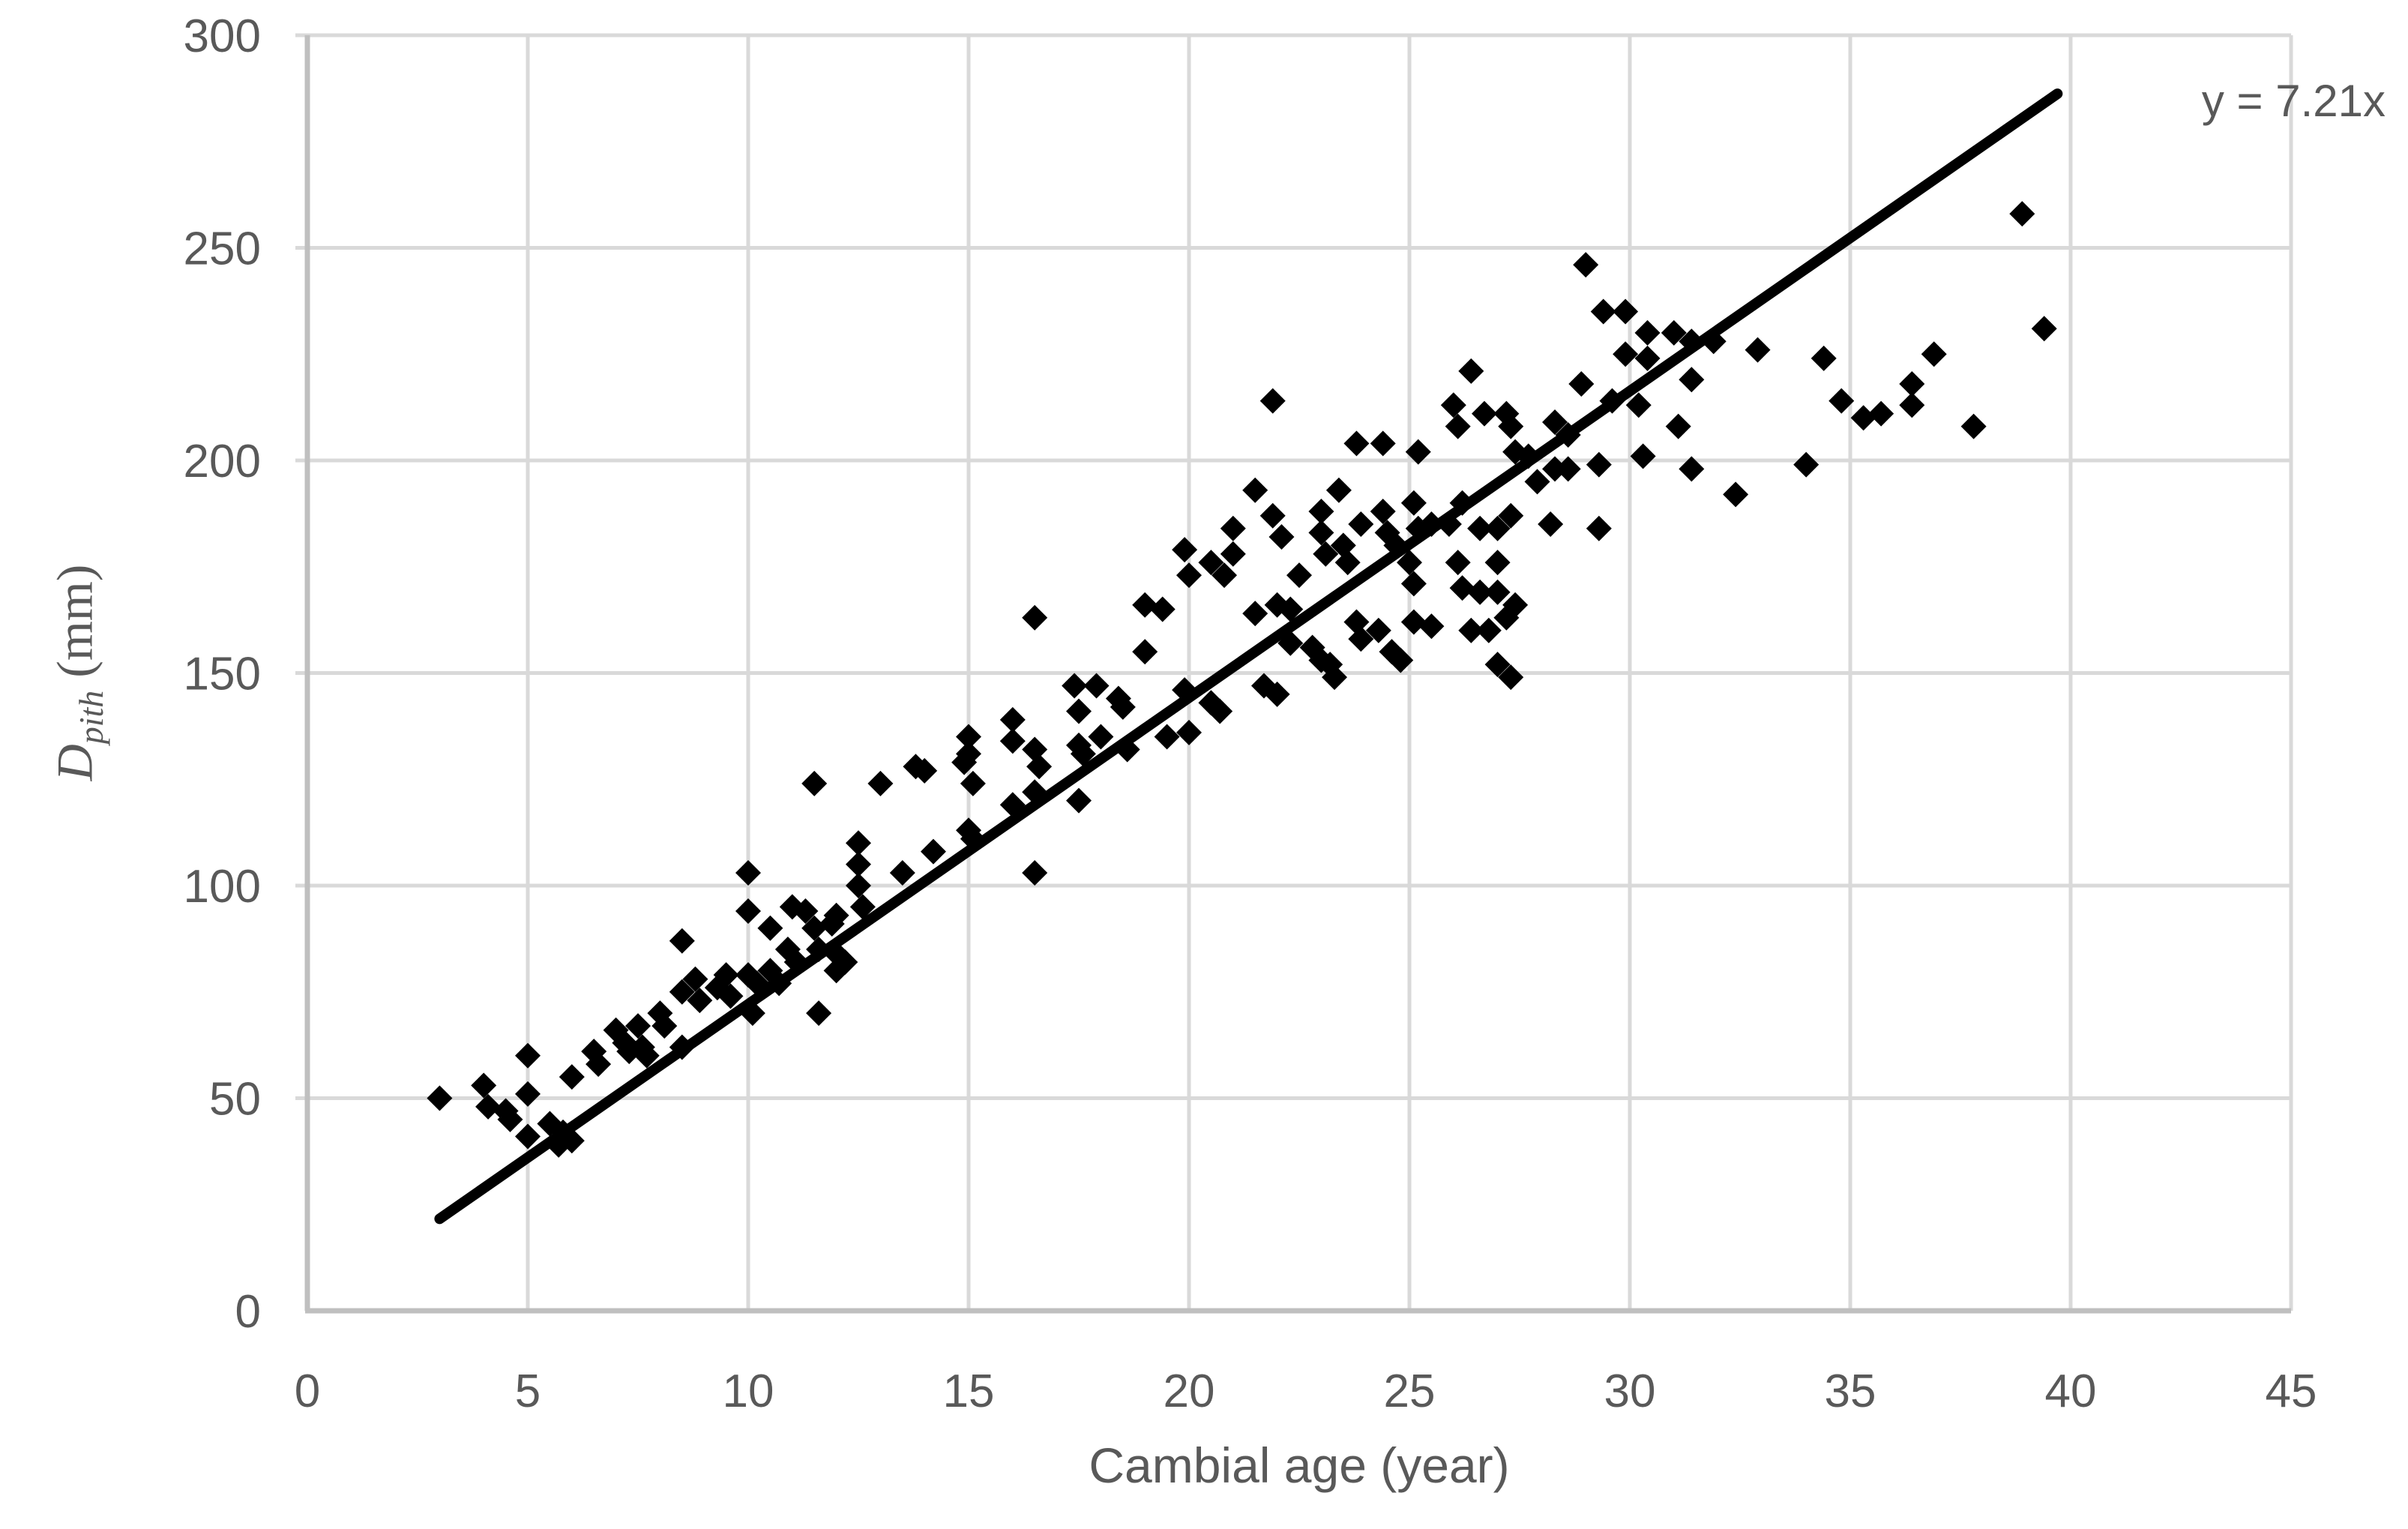 Image resolution: width=2408 pixels, height=1529 pixels. Describe the element at coordinates (1850, 1391) in the screenshot. I see `x-tick-label-35: 35` at that location.